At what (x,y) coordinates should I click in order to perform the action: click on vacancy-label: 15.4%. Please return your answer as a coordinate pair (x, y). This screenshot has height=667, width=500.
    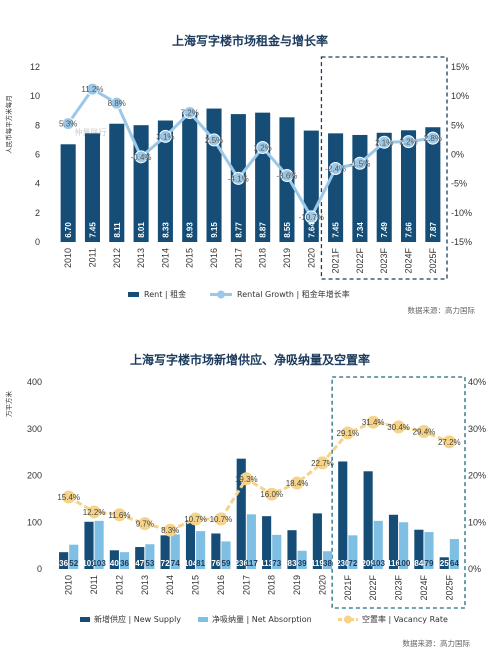
    Looking at the image, I should click on (68, 497).